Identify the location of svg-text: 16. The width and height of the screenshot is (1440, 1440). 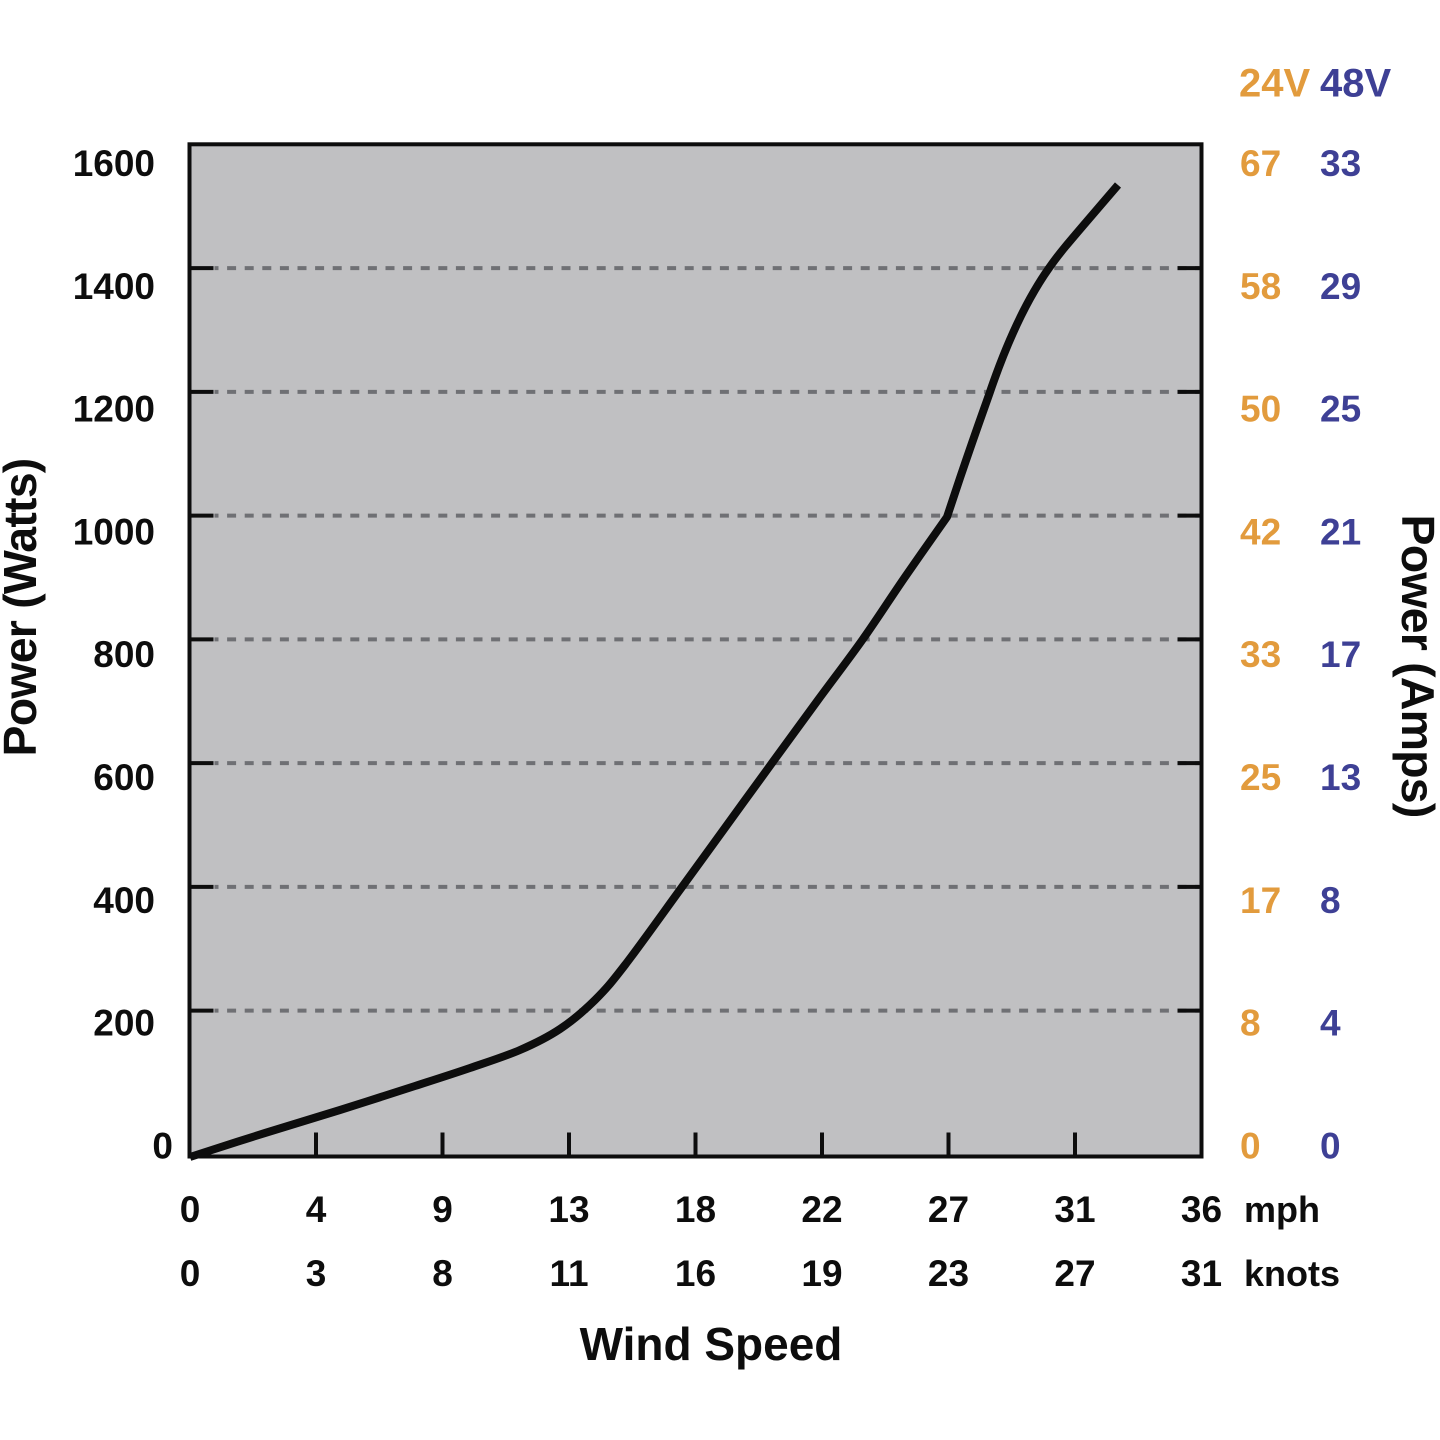
(695, 1273).